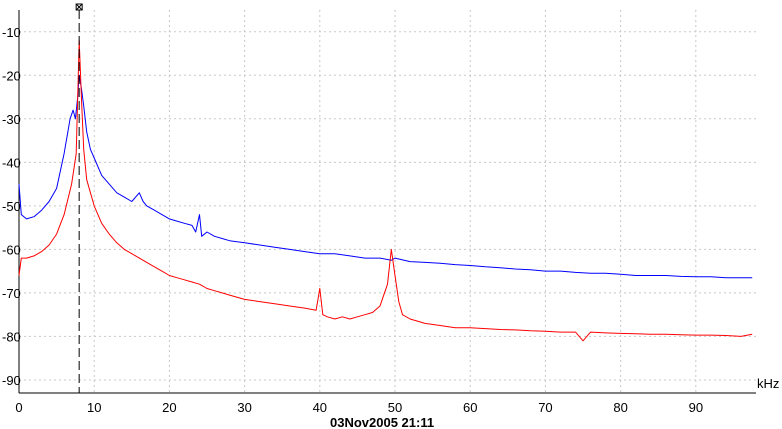  Describe the element at coordinates (11, 75) in the screenshot. I see `y-tick-label: -20` at that location.